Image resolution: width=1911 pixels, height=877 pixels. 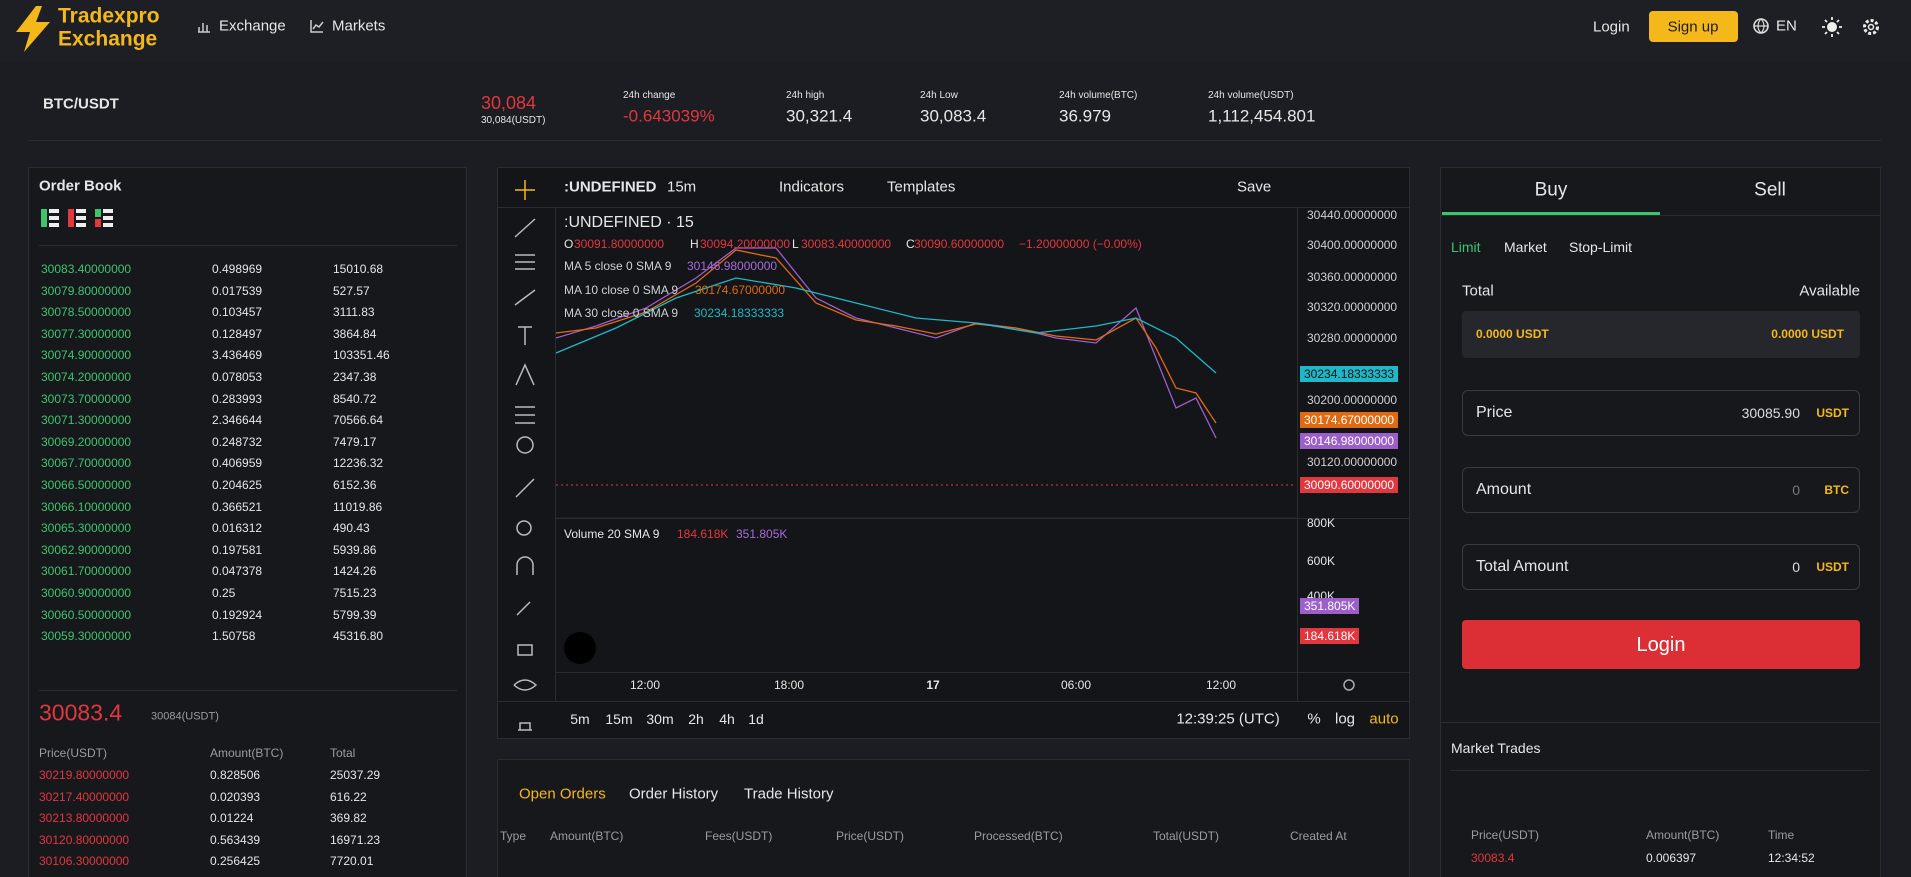 I want to click on brand-name: Tradexpro, so click(x=109, y=16).